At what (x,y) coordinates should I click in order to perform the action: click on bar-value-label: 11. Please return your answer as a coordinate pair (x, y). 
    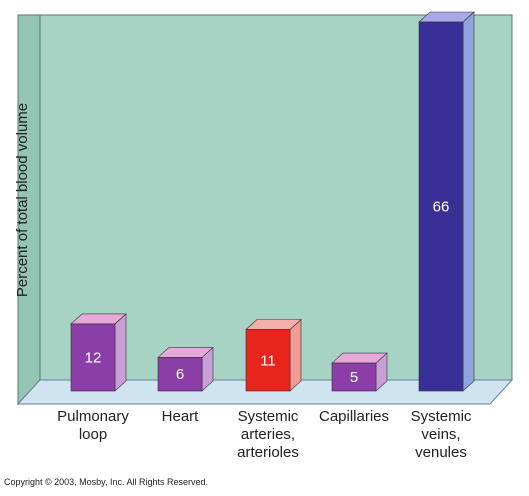
    Looking at the image, I should click on (268, 360).